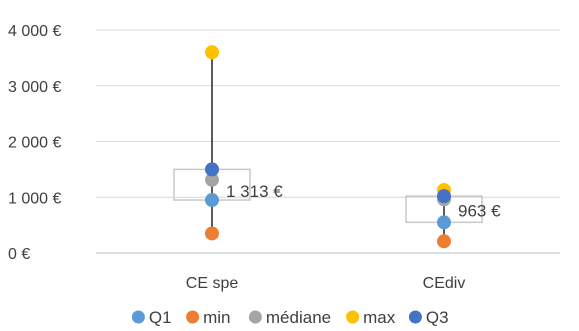 The image size is (579, 331). Describe the element at coordinates (444, 283) in the screenshot. I see `category-label: CEdiv` at that location.